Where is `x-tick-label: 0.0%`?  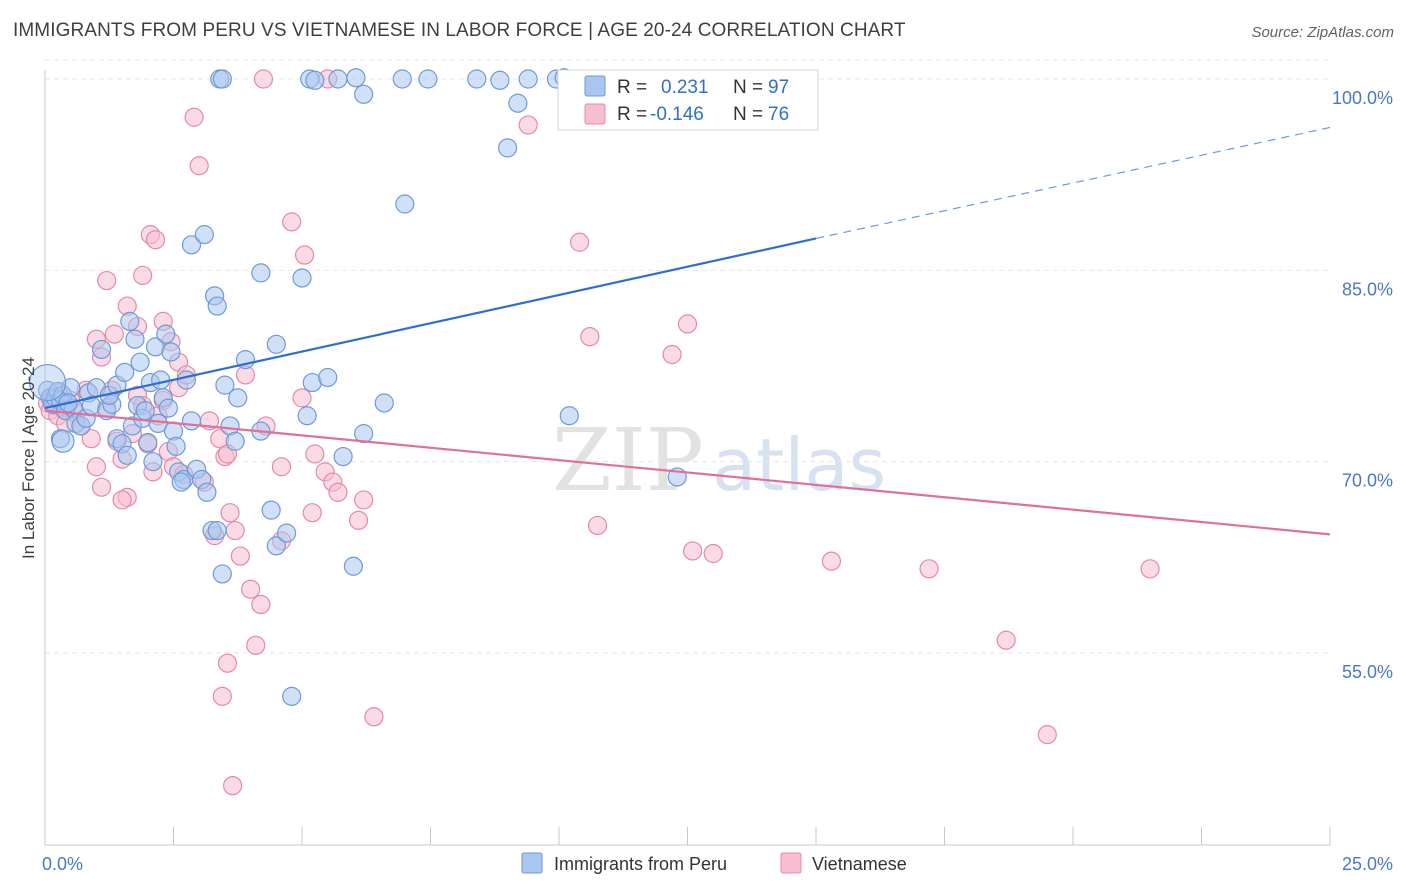 x-tick-label: 0.0% is located at coordinates (62, 864).